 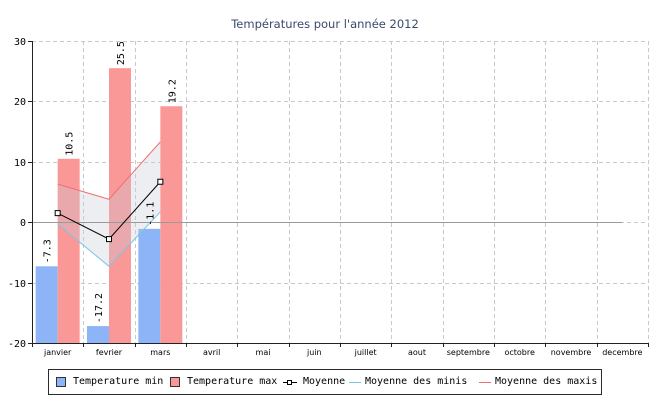 I want to click on x-tick-label-decembre: decembre, so click(x=622, y=352).